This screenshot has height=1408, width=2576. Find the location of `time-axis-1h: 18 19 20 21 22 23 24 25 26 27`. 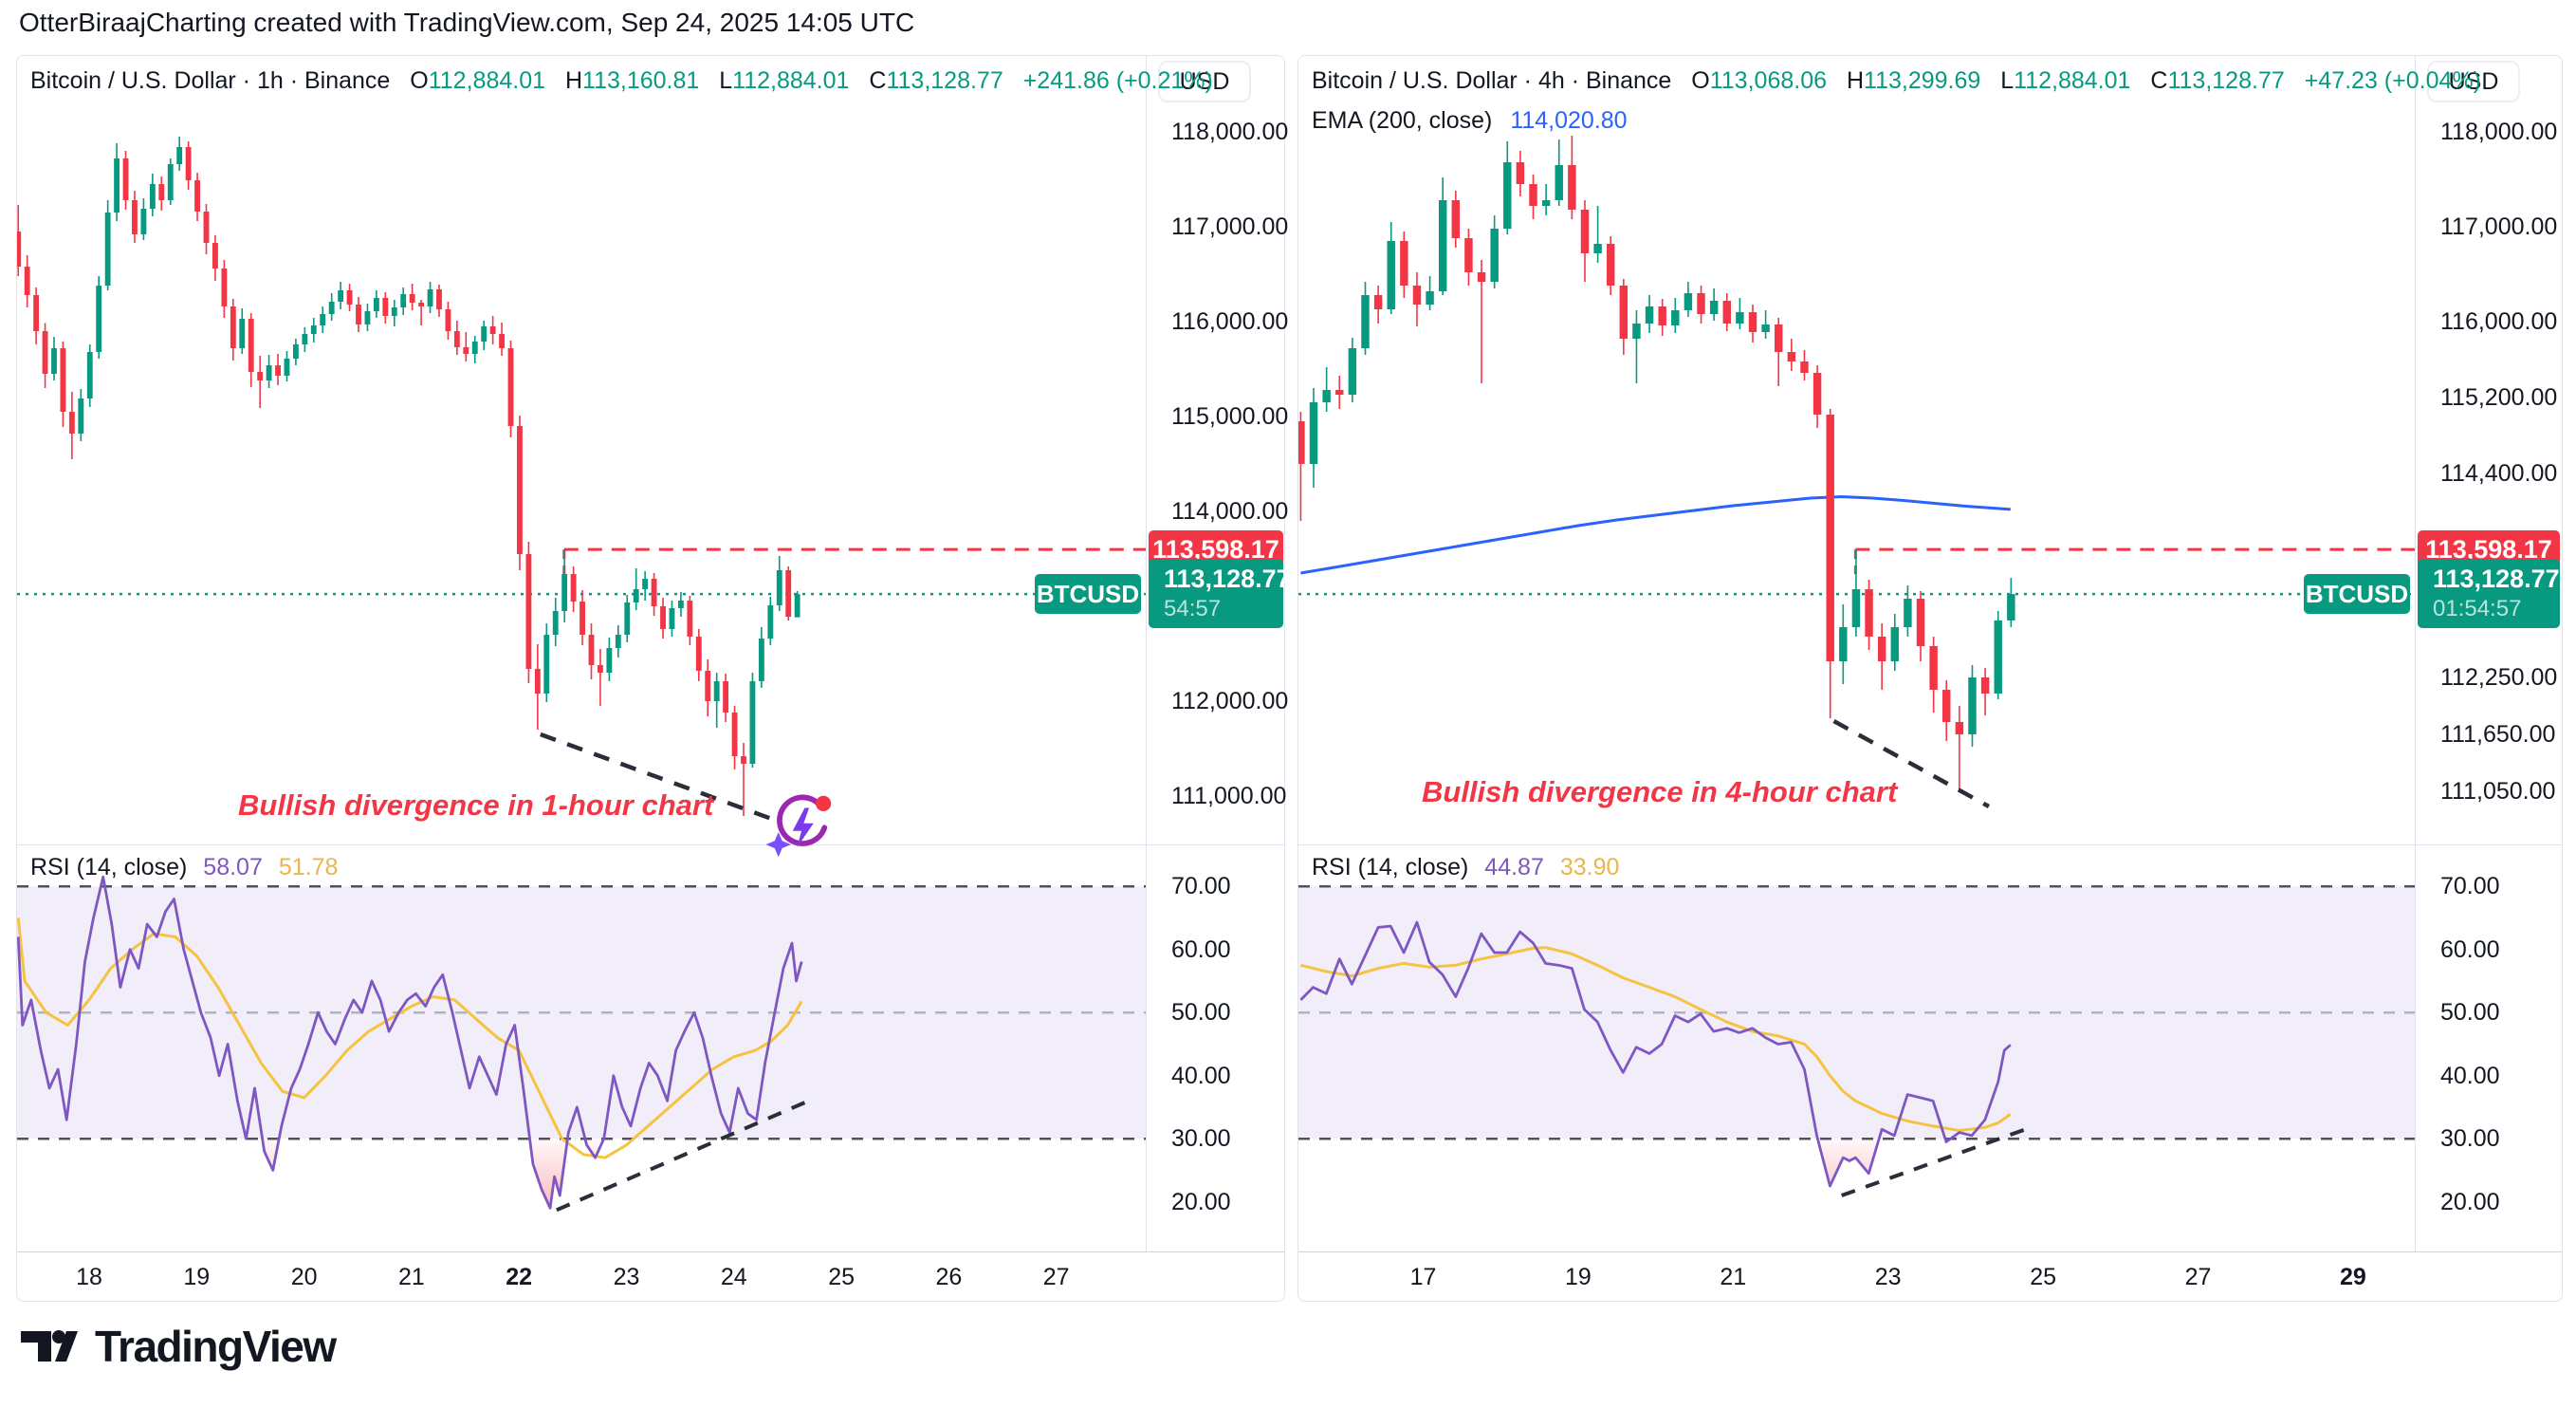

time-axis-1h: 18 19 20 21 22 23 24 25 26 27 is located at coordinates (650, 1277).